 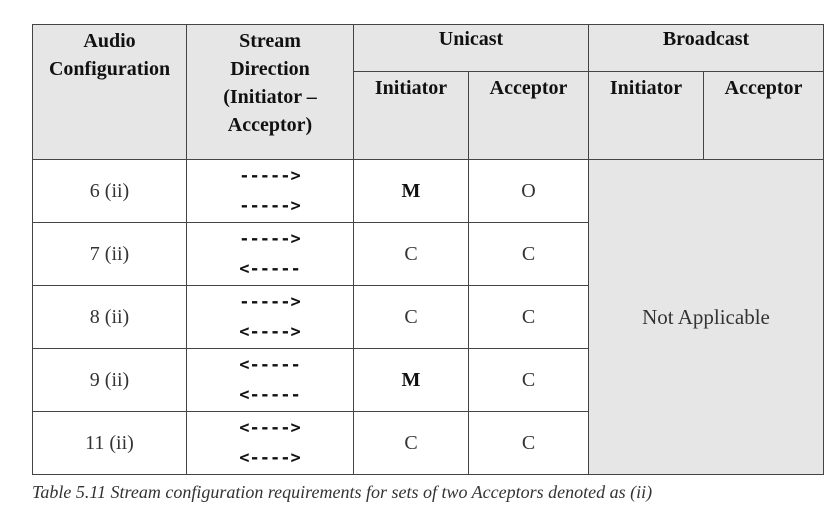 What do you see at coordinates (270, 125) in the screenshot?
I see `stream-direction-line-4: Acceptor)` at bounding box center [270, 125].